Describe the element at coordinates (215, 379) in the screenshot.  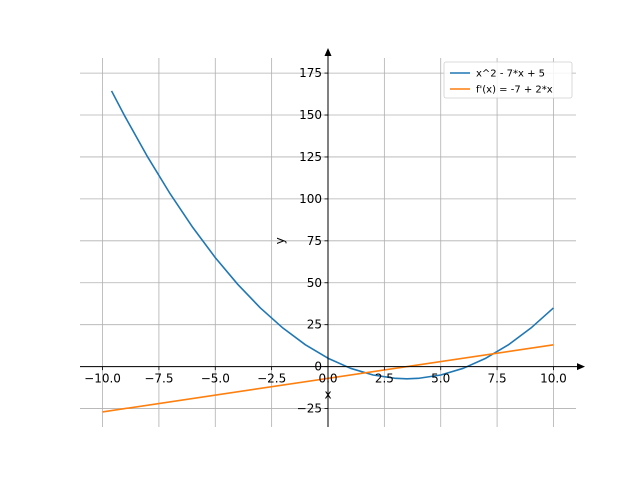
I see `x-tick-label: −5.0` at that location.